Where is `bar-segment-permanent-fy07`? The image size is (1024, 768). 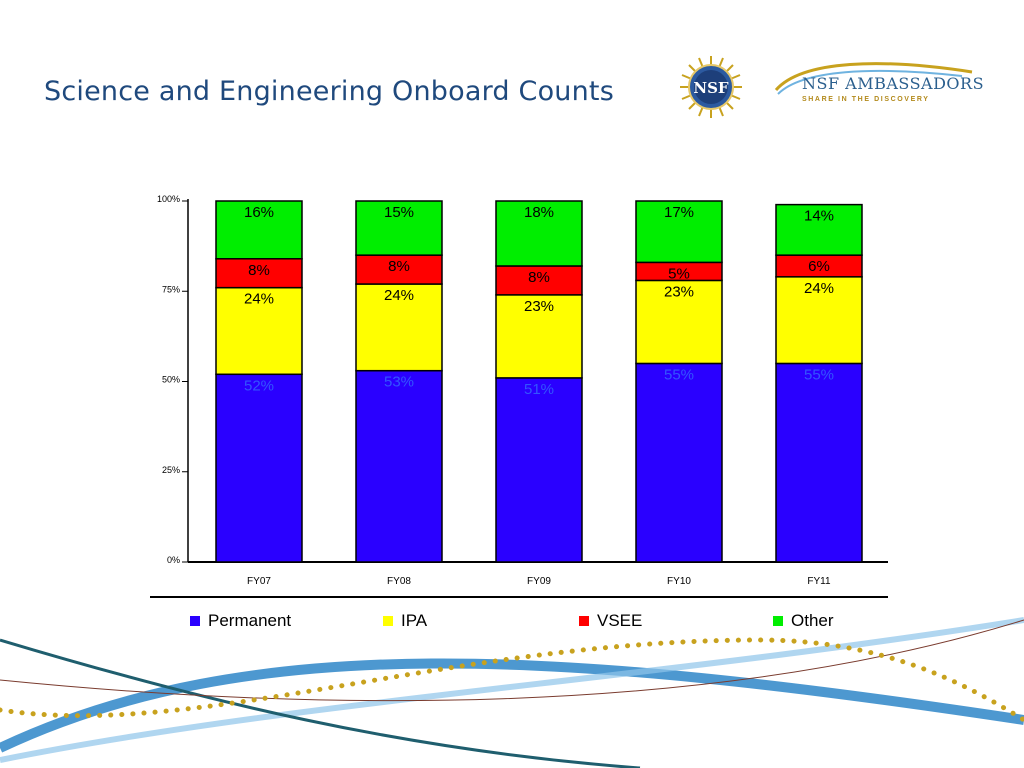 bar-segment-permanent-fy07 is located at coordinates (259, 468).